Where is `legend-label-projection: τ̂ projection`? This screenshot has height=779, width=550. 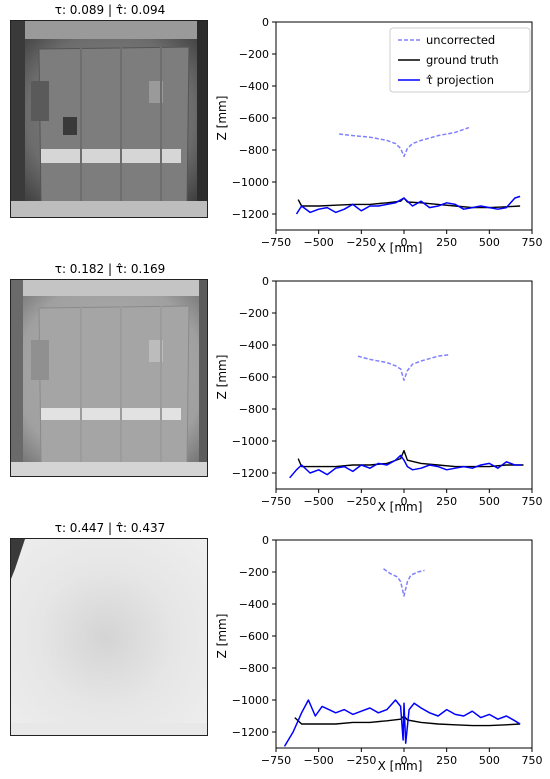
legend-label-projection: τ̂ projection is located at coordinates (460, 80).